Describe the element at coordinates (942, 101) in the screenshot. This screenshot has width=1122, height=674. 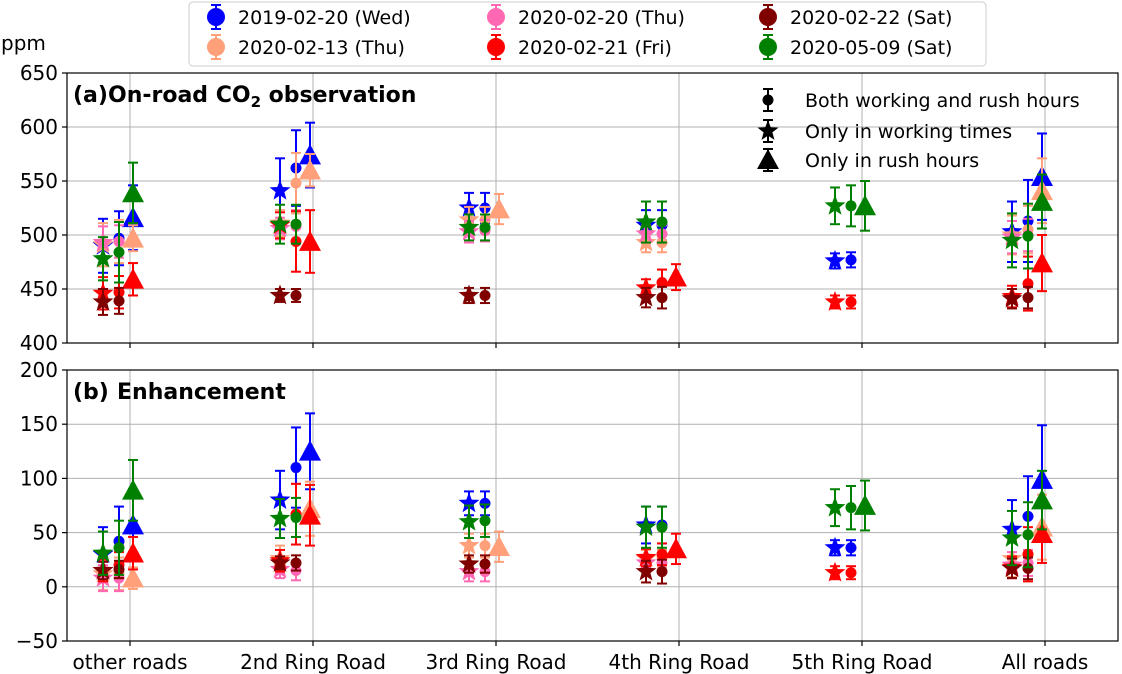
I see `marker-legend-label: Both working and rush hours` at that location.